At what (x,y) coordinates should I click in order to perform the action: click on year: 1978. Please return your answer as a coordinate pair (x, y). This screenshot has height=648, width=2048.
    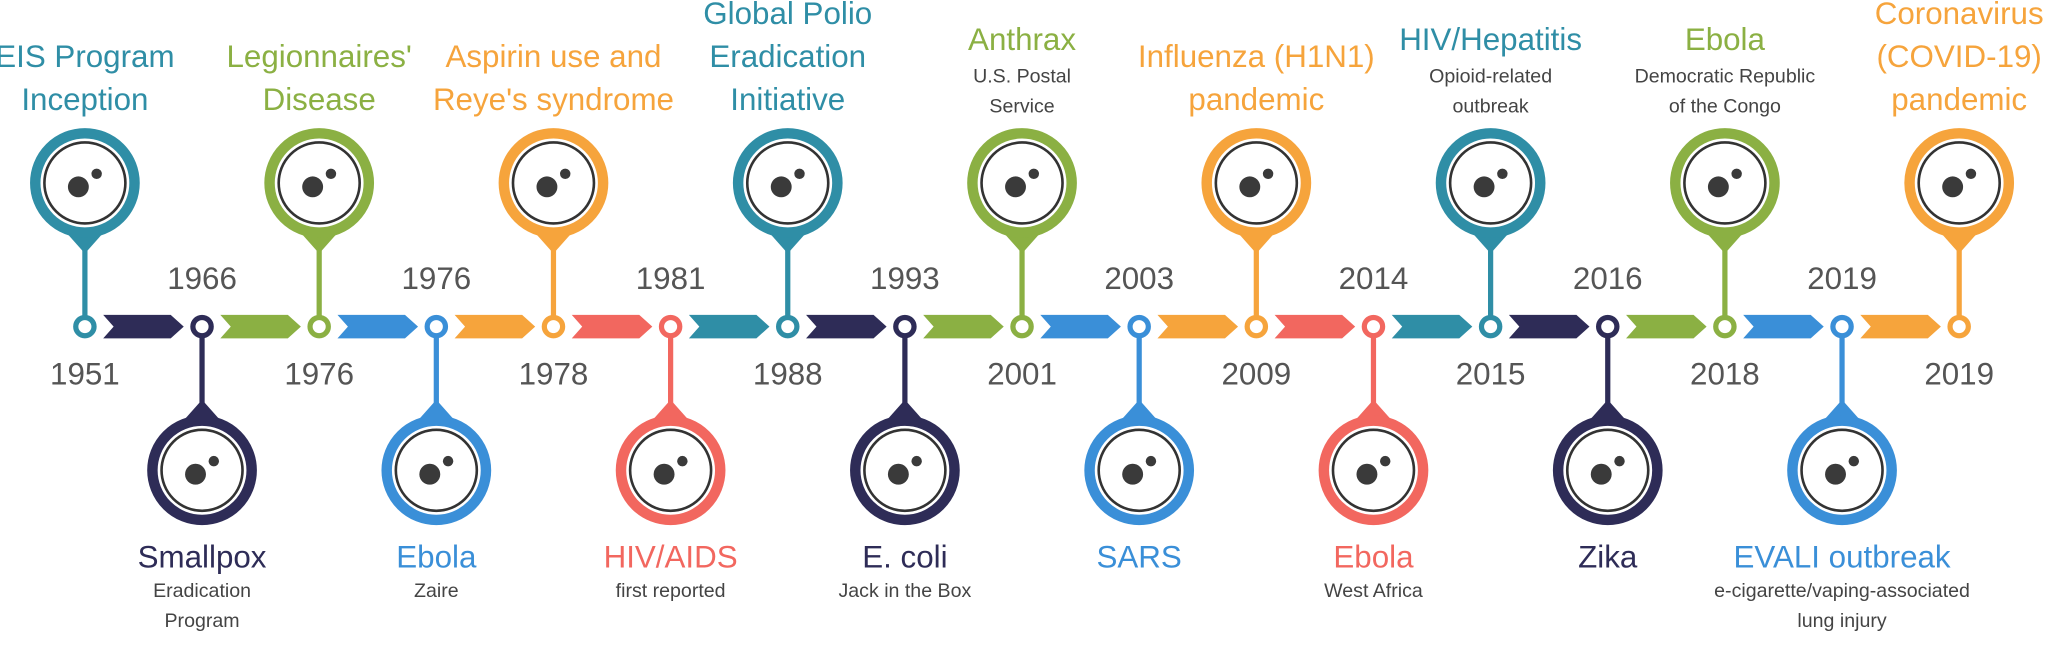
    Looking at the image, I should click on (554, 374).